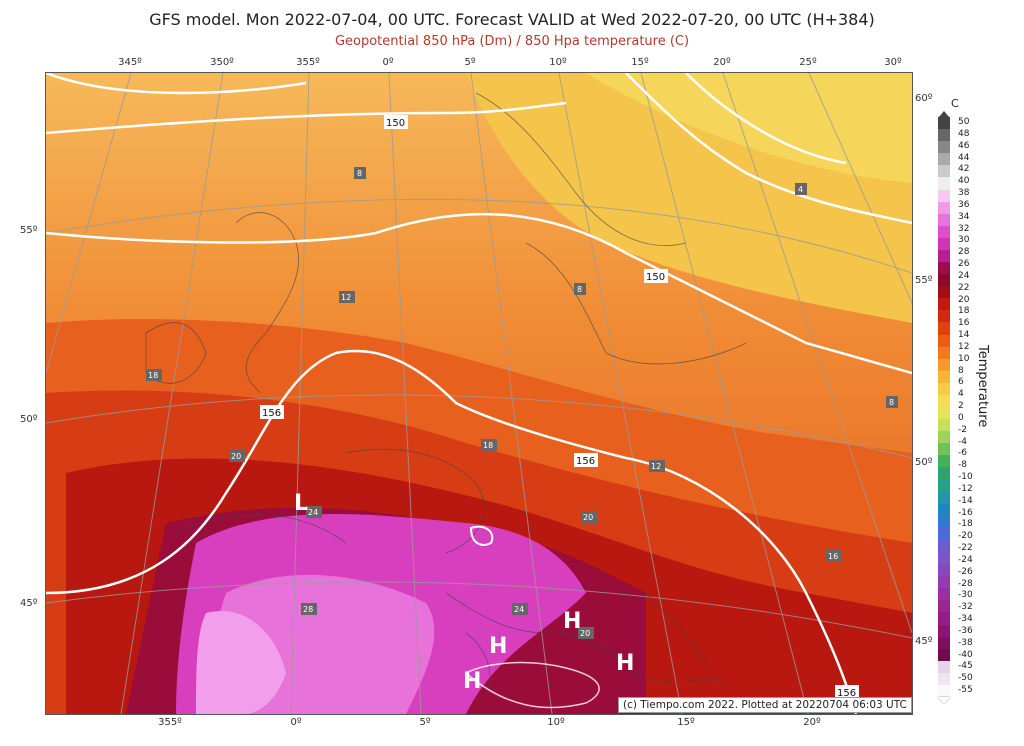 The image size is (1024, 746). Describe the element at coordinates (965, 477) in the screenshot. I see `colorbar-tick-label: -10` at that location.